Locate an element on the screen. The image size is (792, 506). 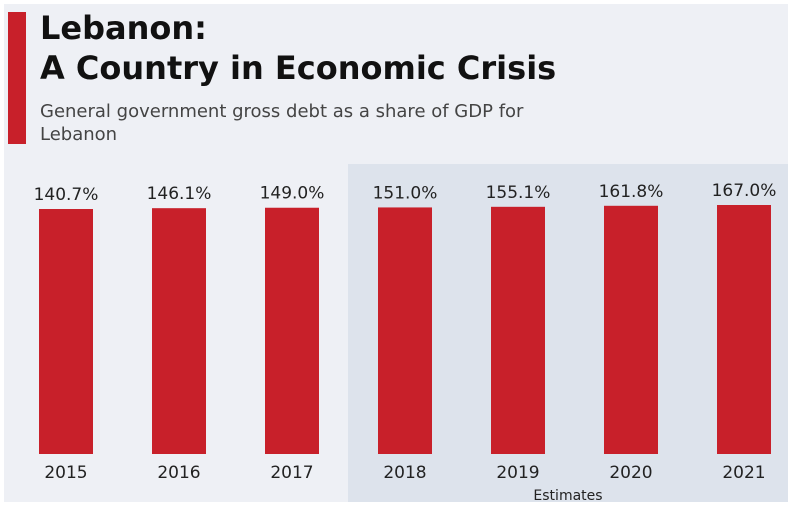
value-label-2016: 146.1% is located at coordinates (179, 194).